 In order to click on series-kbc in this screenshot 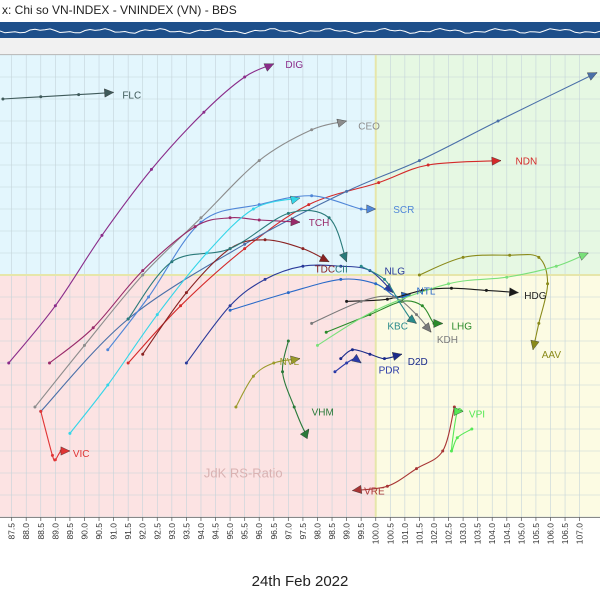, I will do `click(388, 294)`.